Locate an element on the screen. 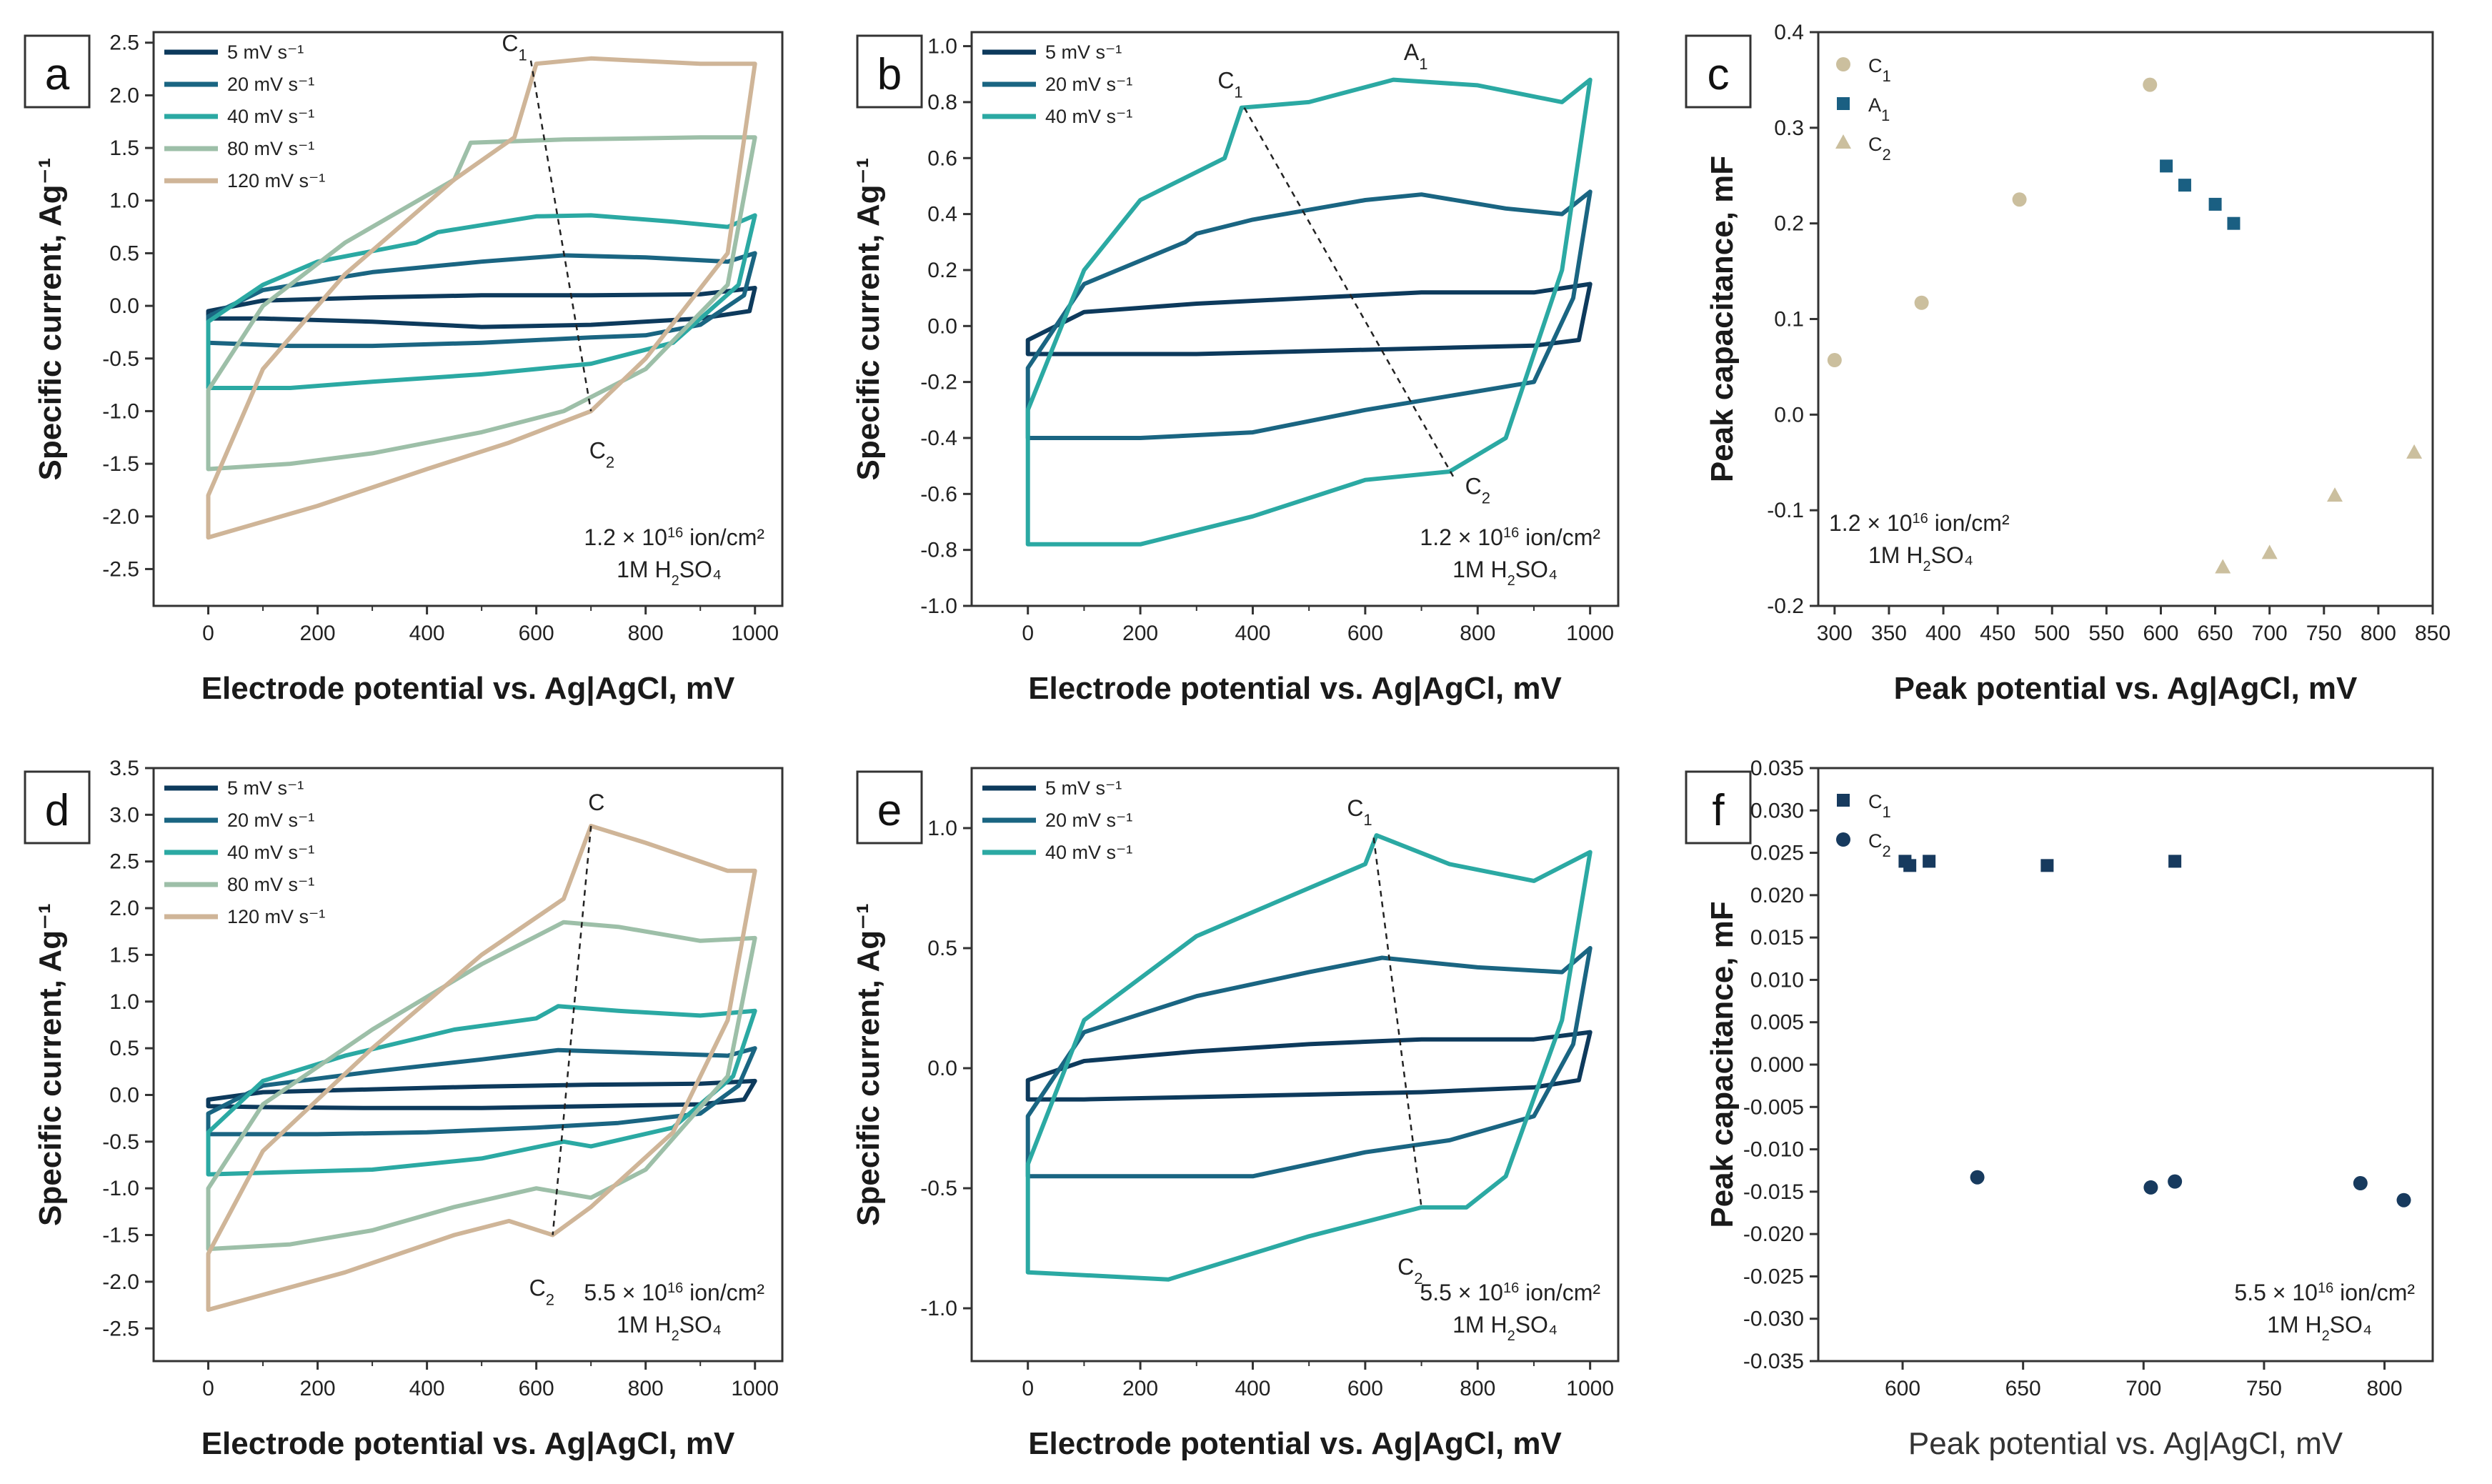 Image resolution: width=2492 pixels, height=1484 pixels. y-tick-label: 0.020 is located at coordinates (1777, 896).